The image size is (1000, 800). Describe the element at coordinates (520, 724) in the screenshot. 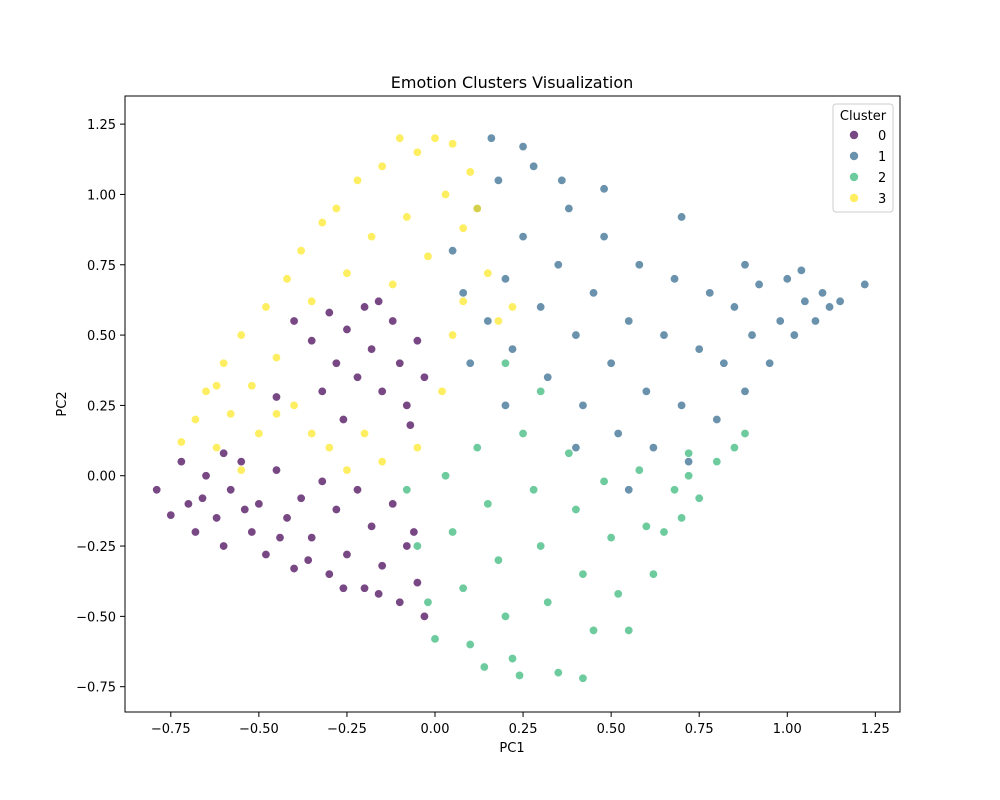

I see `x-axis: −0.75 −0.50 −0.25 0.00 0.25 0.50 0.75 1.00 1.25` at that location.